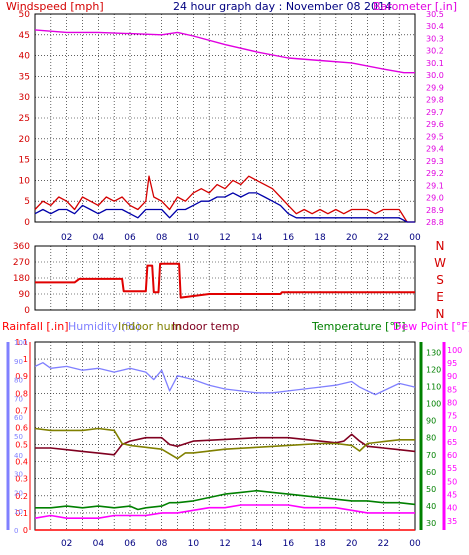 The image size is (469, 555). Describe the element at coordinates (435, 210) in the screenshot. I see `baro-tick-label: 28.9` at that location.